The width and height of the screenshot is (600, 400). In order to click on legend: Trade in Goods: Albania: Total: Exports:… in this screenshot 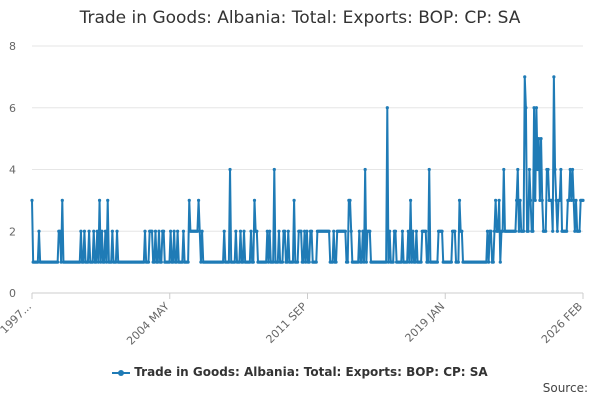, I will do `click(300, 372)`.